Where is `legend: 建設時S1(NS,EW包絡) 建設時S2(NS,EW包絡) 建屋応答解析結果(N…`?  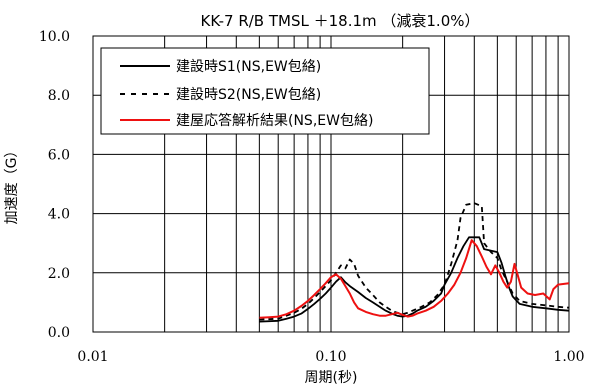 legend: 建設時S1(NS,EW包絡) 建設時S2(NS,EW包絡) 建屋応答解析結果(N… is located at coordinates (265, 91).